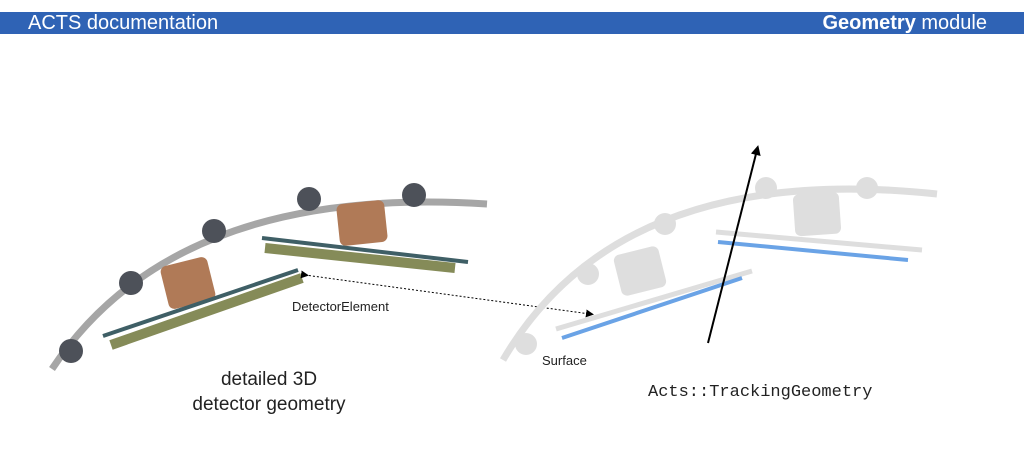  Describe the element at coordinates (760, 392) in the screenshot. I see `right-caption: Acts::TrackingGeometry` at that location.